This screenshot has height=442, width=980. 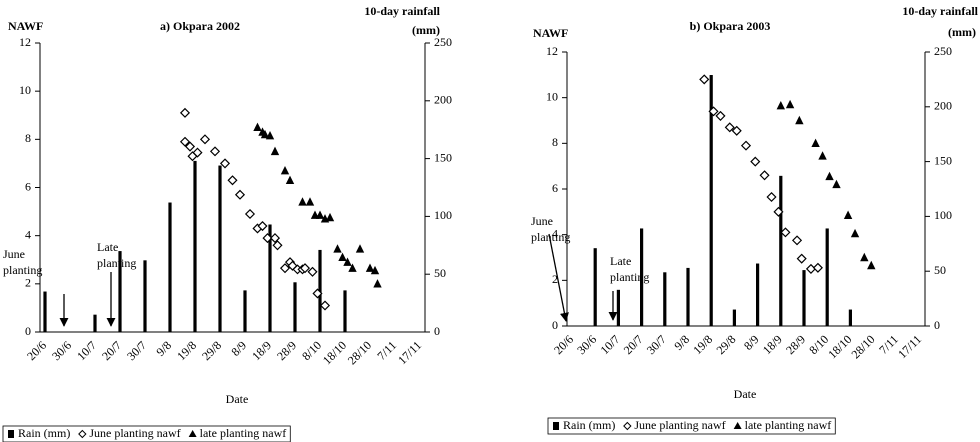 What do you see at coordinates (788, 425) in the screenshot?
I see `legend-label: late planting nawf` at bounding box center [788, 425].